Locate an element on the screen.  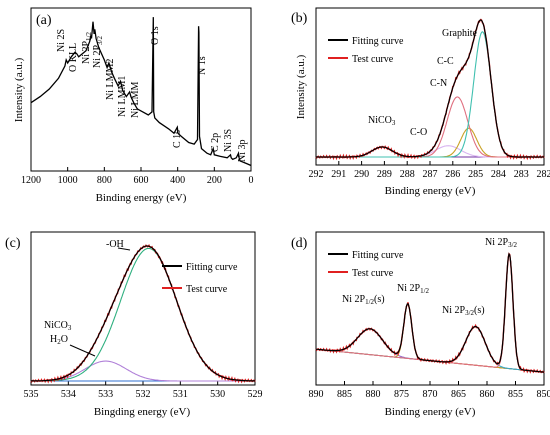
panel-label-d: (d) is located at coordinates (299, 243).